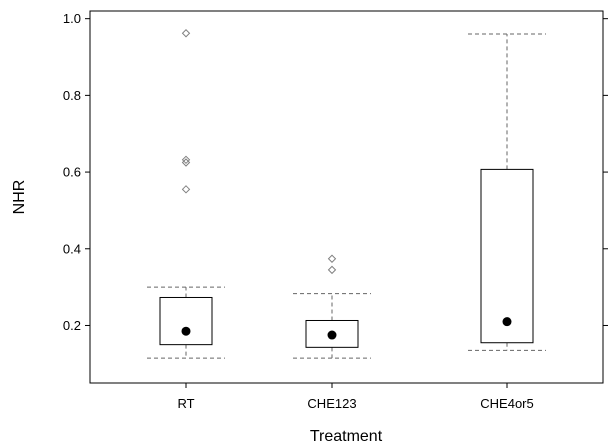 The width and height of the screenshot is (612, 447). Describe the element at coordinates (72, 95) in the screenshot. I see `y-tick-label: 0.8` at that location.